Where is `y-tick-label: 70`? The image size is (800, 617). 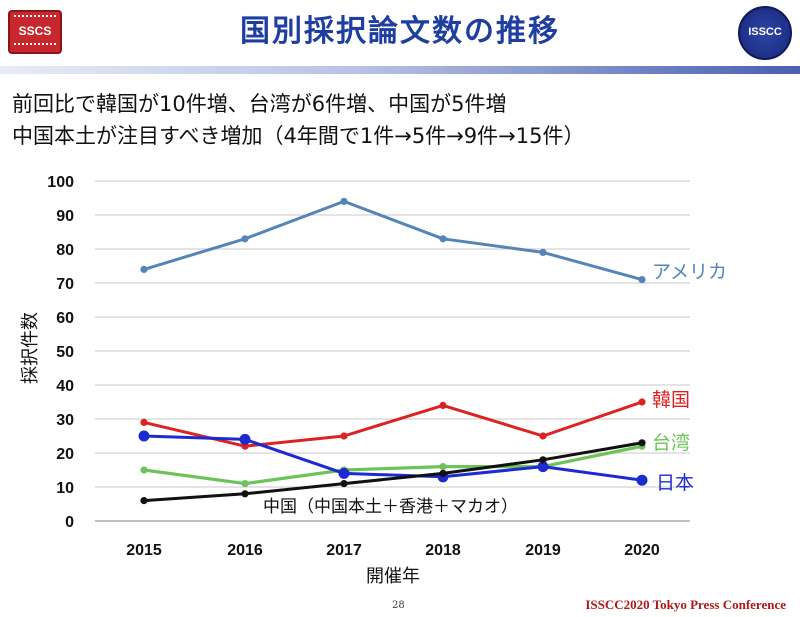
y-tick-label: 70 is located at coordinates (65, 284).